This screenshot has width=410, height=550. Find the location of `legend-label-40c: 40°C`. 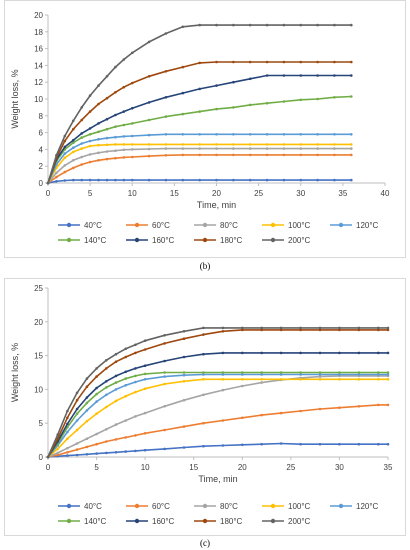

legend-label-40c: 40°C is located at coordinates (93, 506).